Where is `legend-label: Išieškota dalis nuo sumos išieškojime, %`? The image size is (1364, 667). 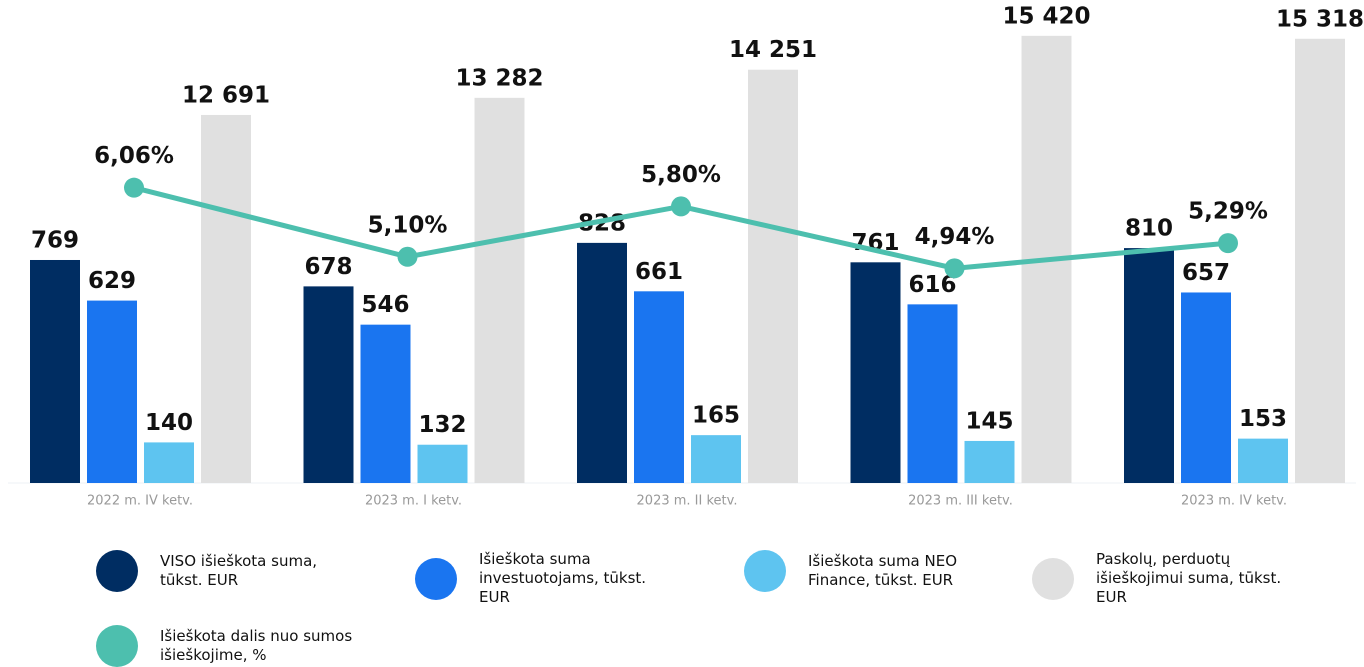
legend-label: Išieškota dalis nuo sumos išieškojime, % is located at coordinates (256, 645).